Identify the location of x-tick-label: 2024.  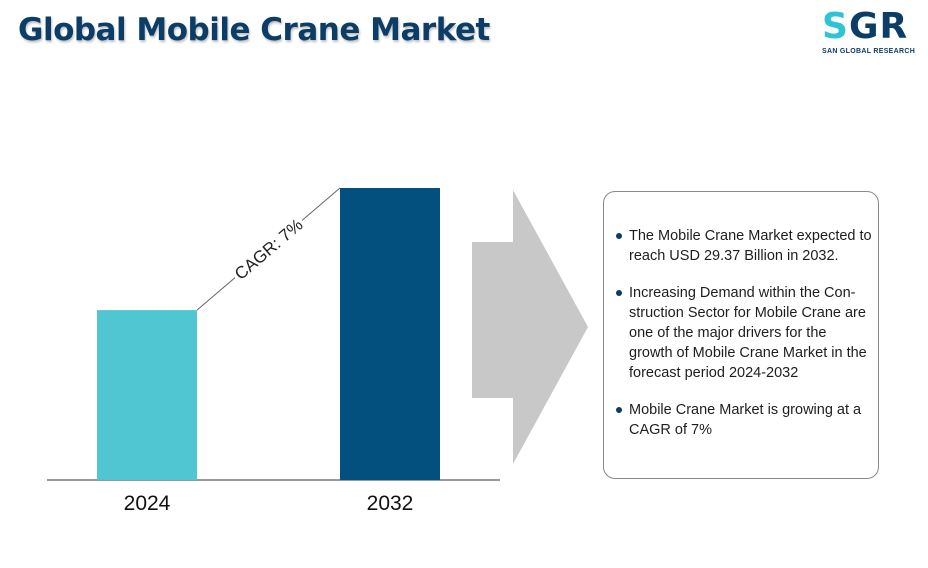
(147, 503).